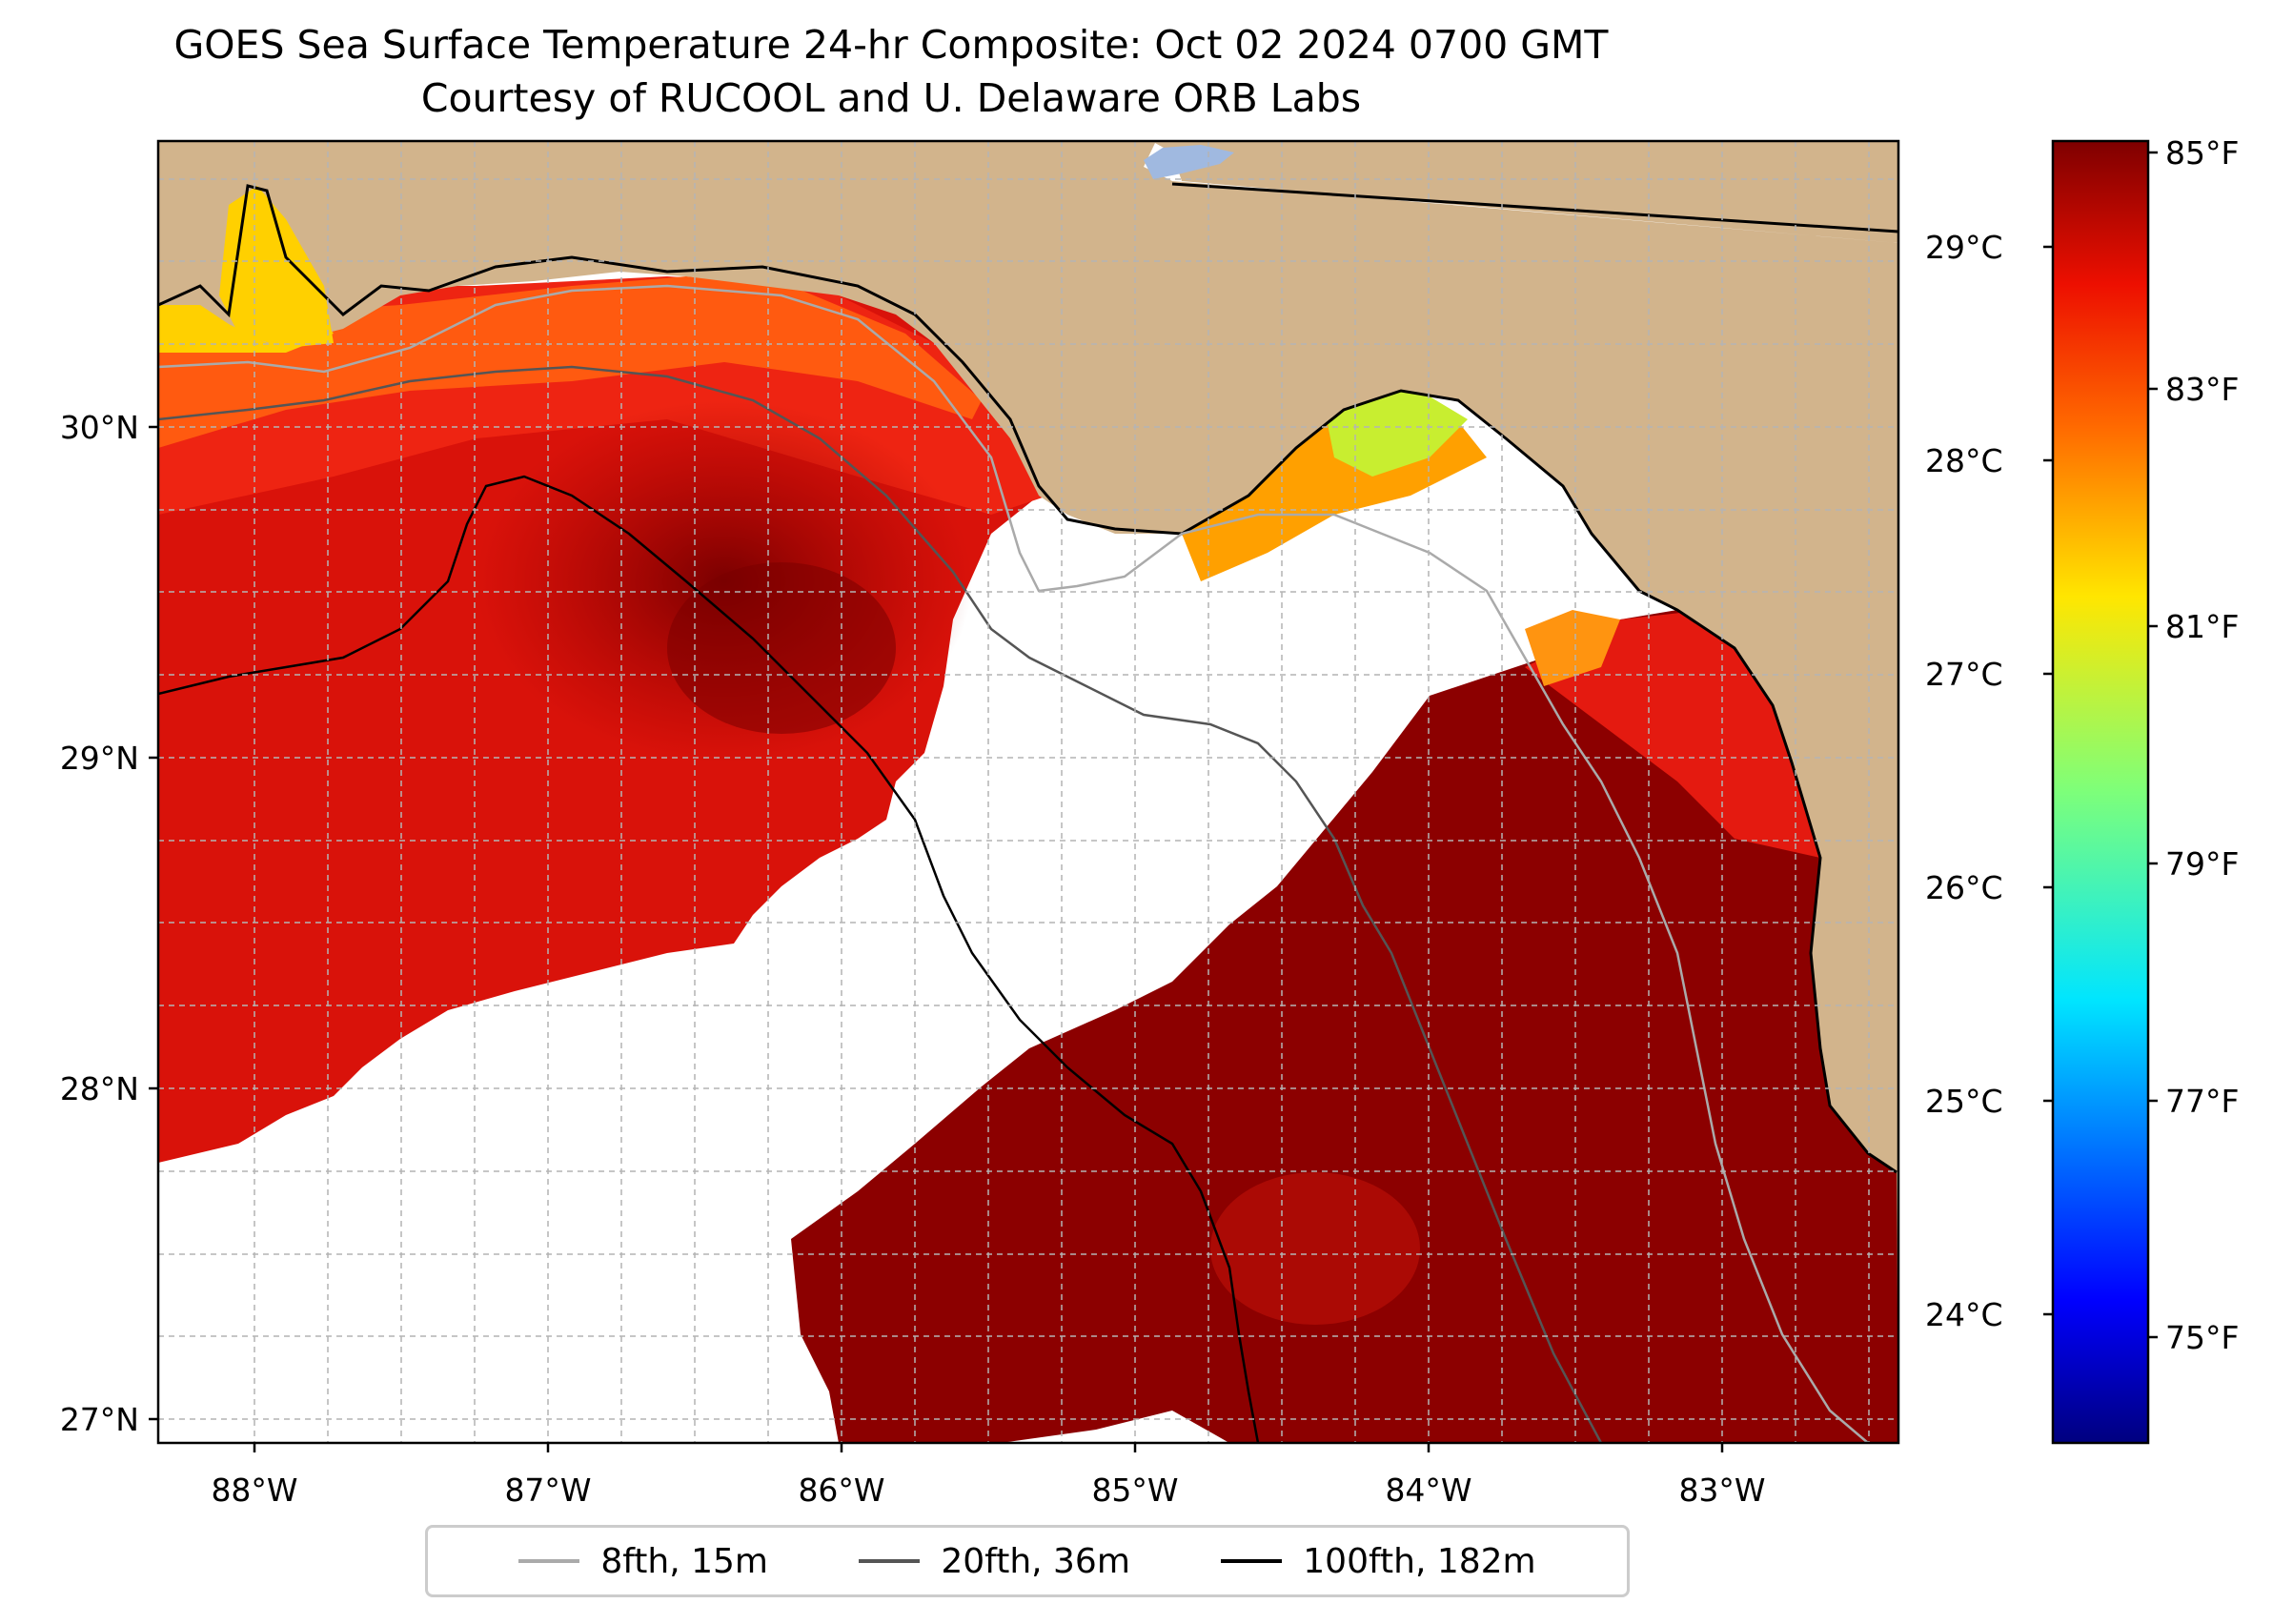  I want to click on lon-label-87w: 87°W, so click(548, 1490).